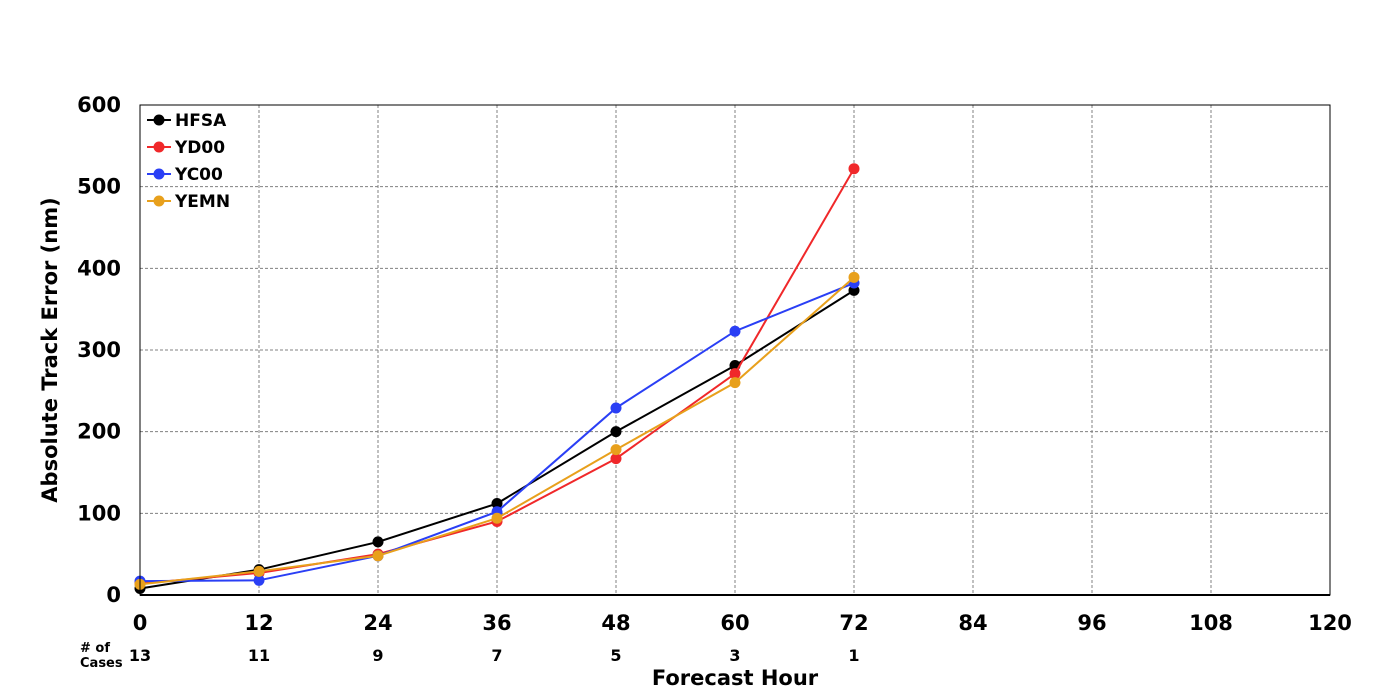 The height and width of the screenshot is (700, 1400). Describe the element at coordinates (615, 623) in the screenshot. I see `x-tick-label: 48` at that location.